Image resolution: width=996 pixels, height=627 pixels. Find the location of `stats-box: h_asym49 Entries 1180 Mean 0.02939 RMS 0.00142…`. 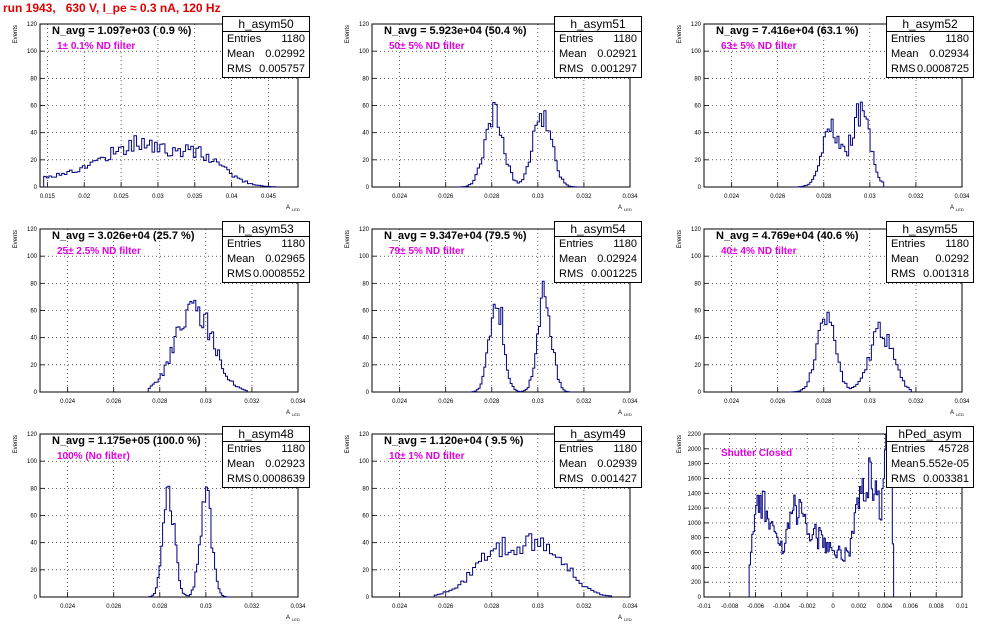

stats-box: h_asym49 Entries 1180 Mean 0.02939 RMS 0.00142… is located at coordinates (598, 457).